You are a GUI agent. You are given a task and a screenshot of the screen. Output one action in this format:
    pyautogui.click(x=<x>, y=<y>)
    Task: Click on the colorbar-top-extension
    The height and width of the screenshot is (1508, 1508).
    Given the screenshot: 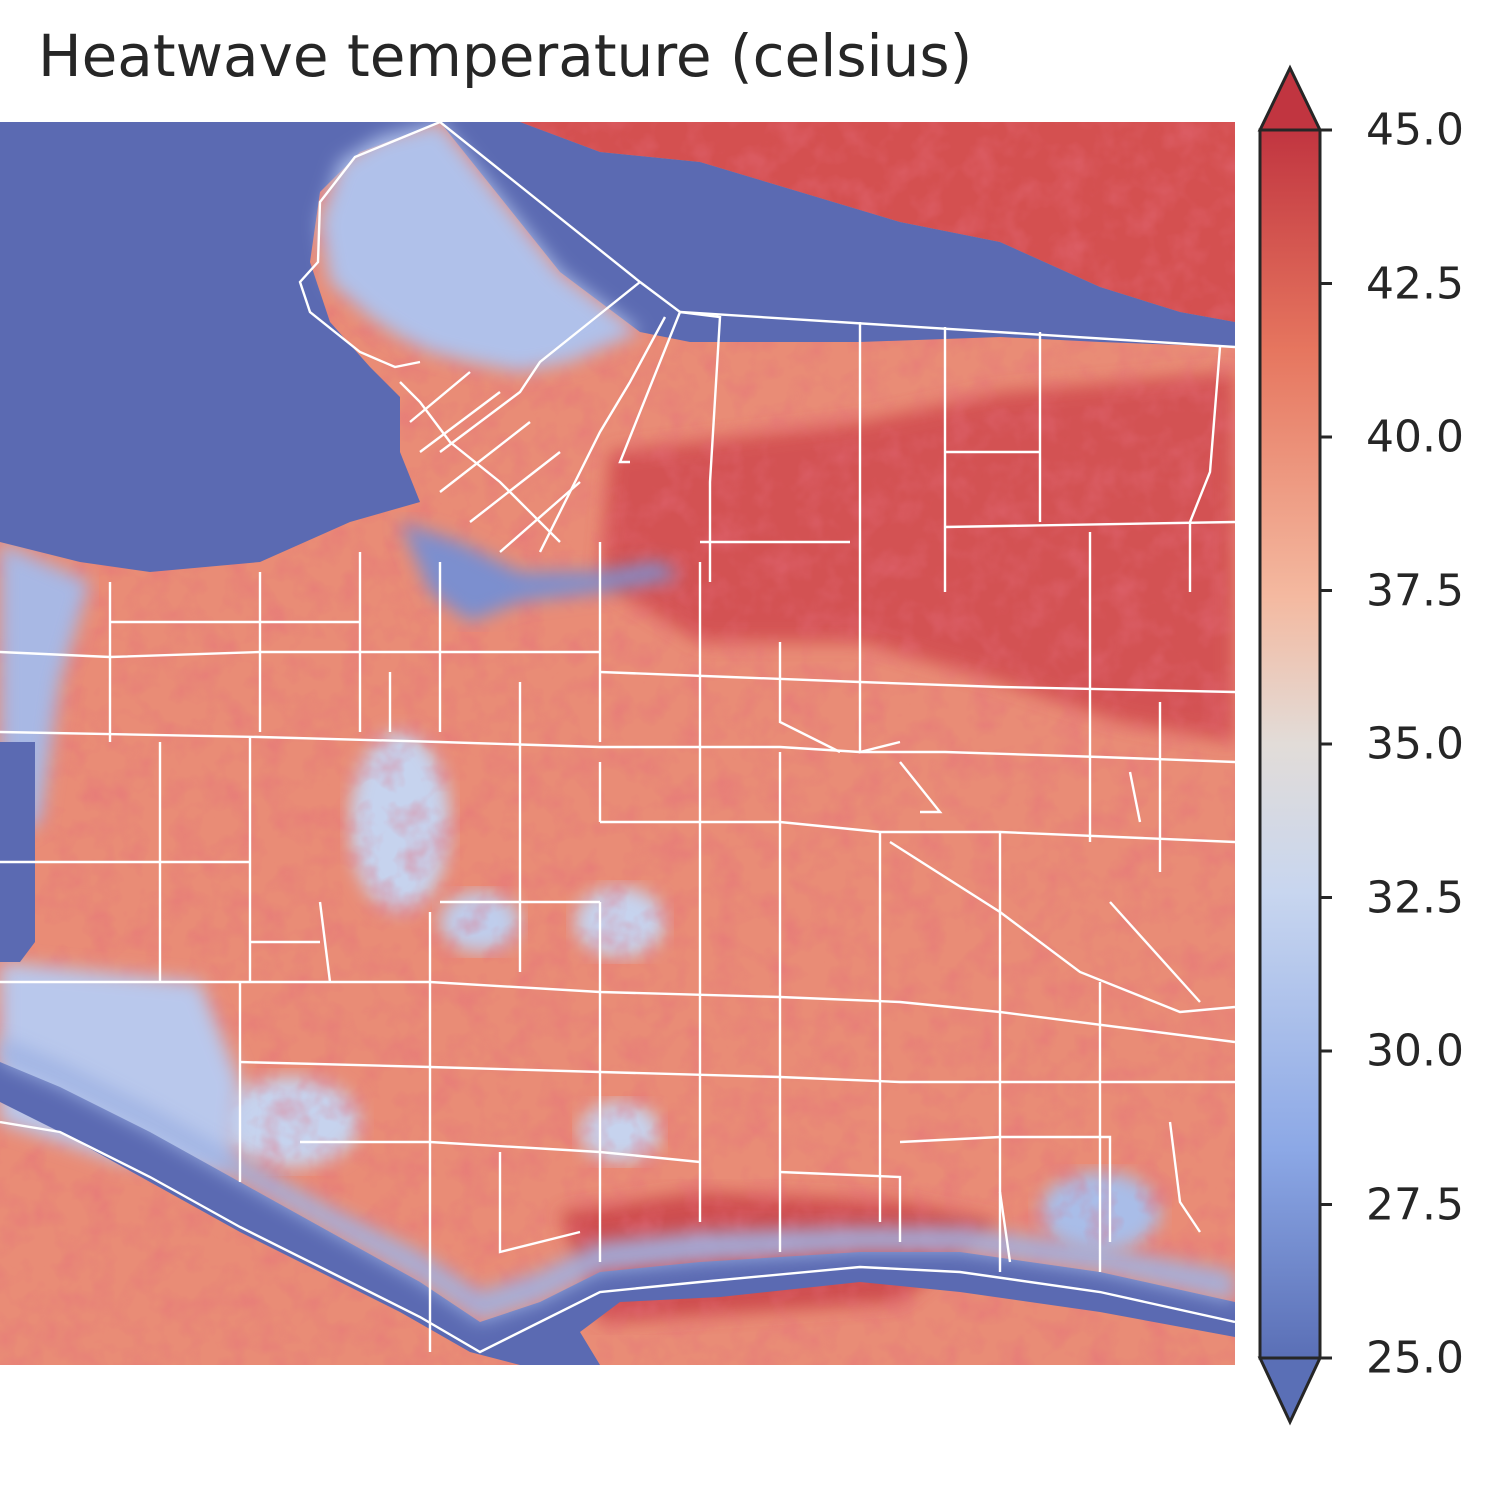 What is the action you would take?
    pyautogui.click(x=1290, y=98)
    